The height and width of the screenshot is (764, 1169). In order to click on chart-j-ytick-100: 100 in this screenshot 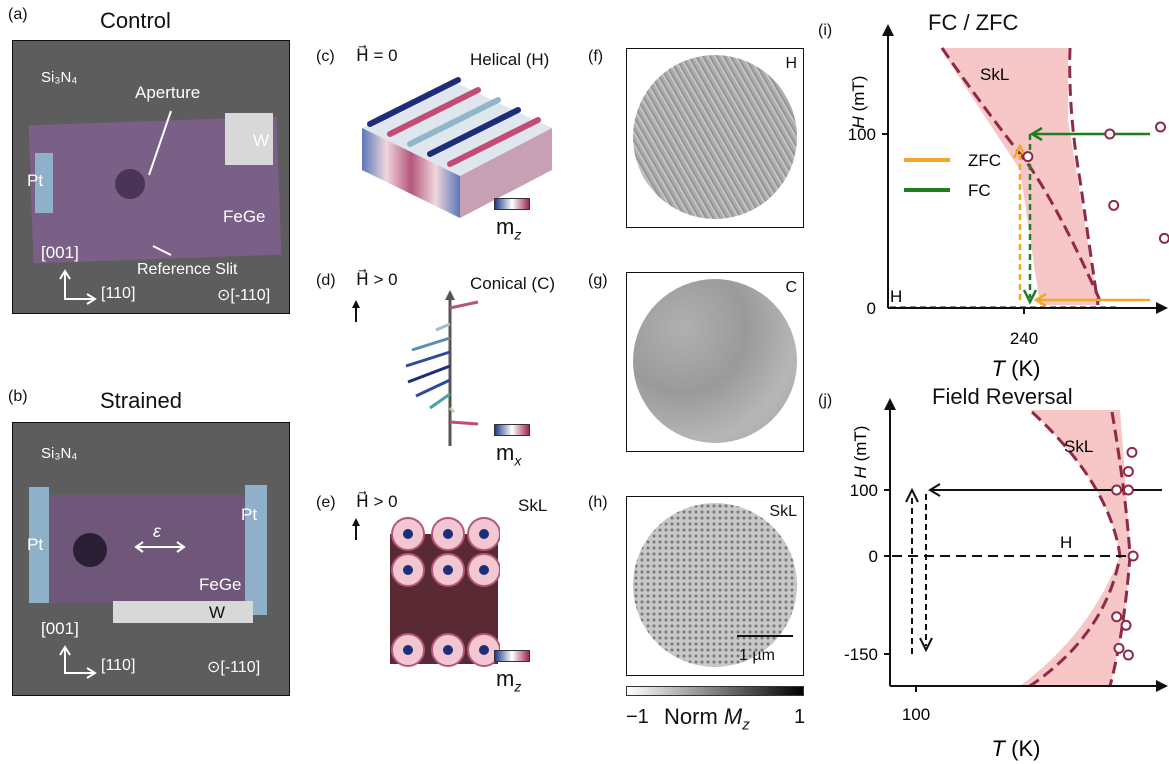, I will do `click(864, 490)`.